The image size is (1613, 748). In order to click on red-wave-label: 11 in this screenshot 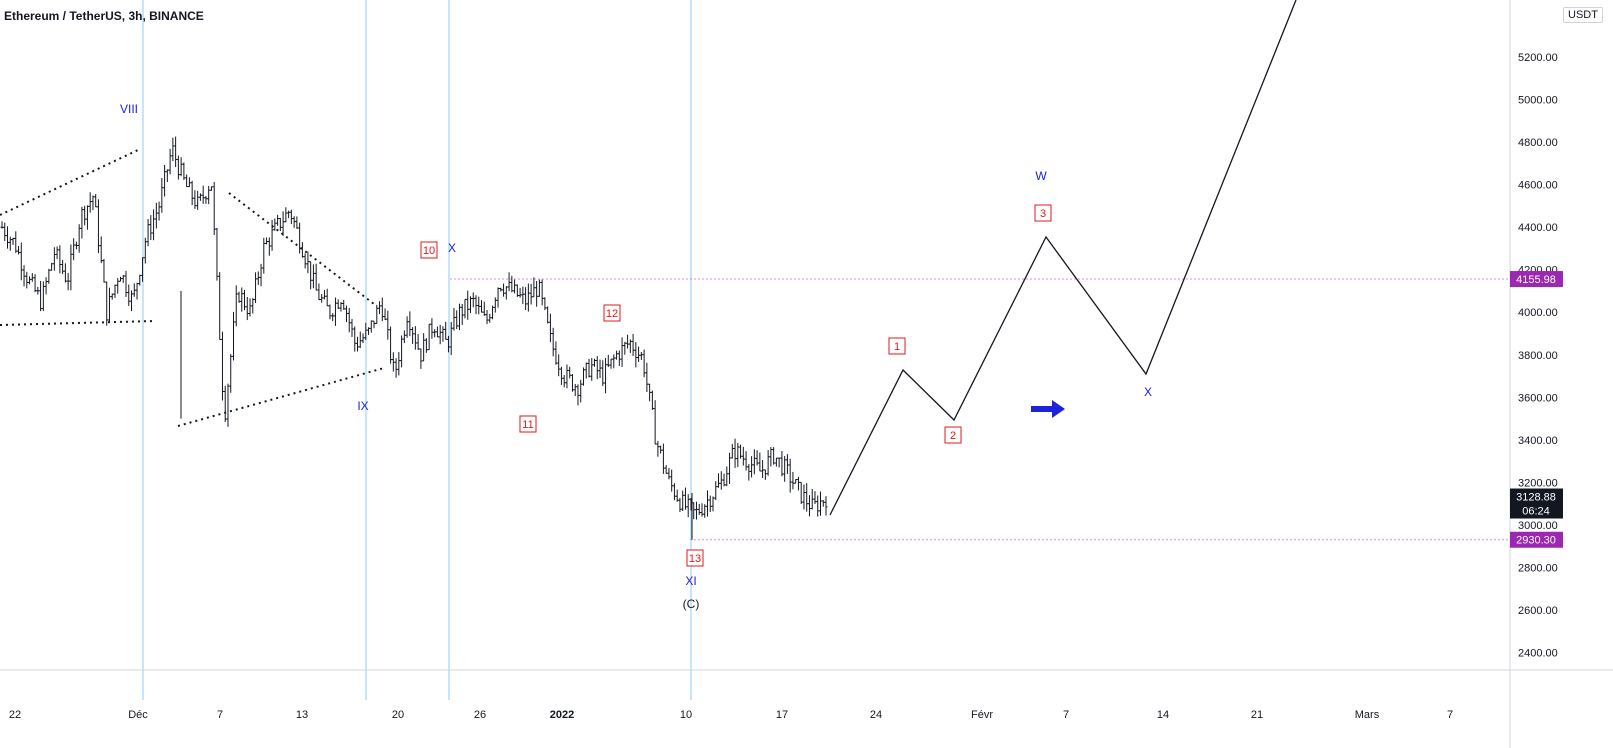, I will do `click(528, 424)`.